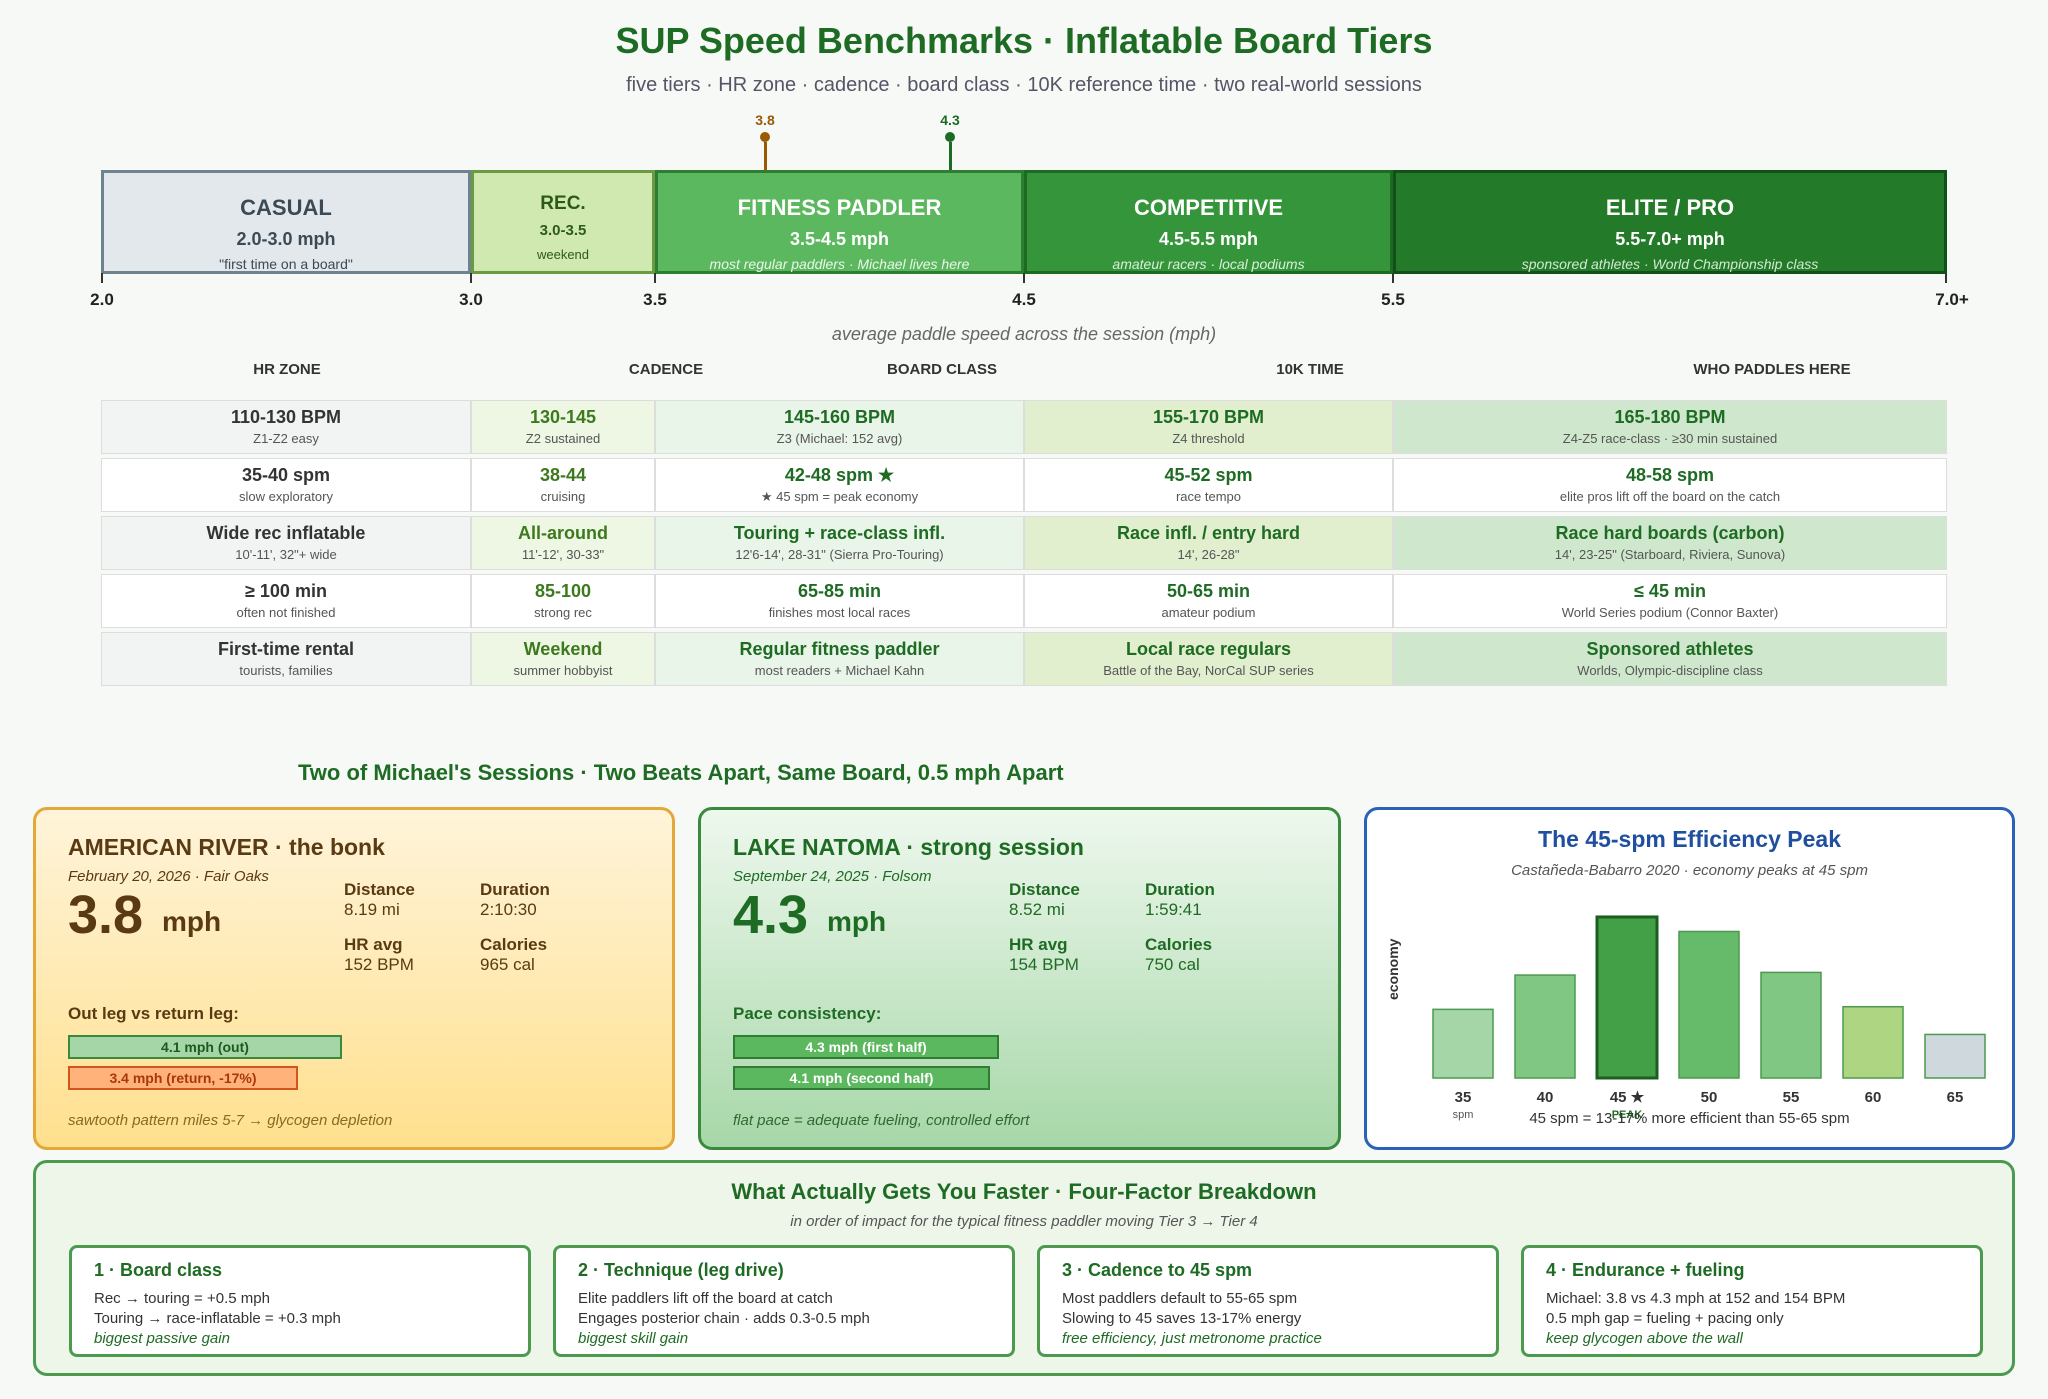 The width and height of the screenshot is (2048, 1399). Describe the element at coordinates (563, 438) in the screenshot. I see `cell-sub: Z2 sustained` at that location.